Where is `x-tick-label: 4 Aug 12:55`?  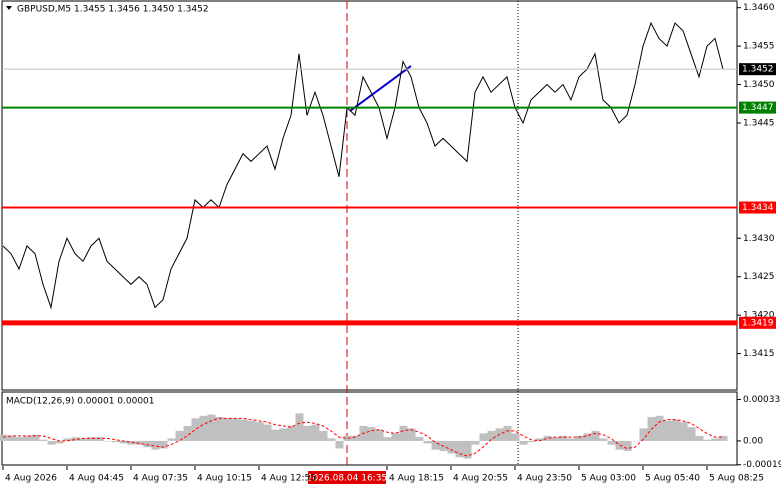 x-tick-label: 4 Aug 12:55 is located at coordinates (288, 479).